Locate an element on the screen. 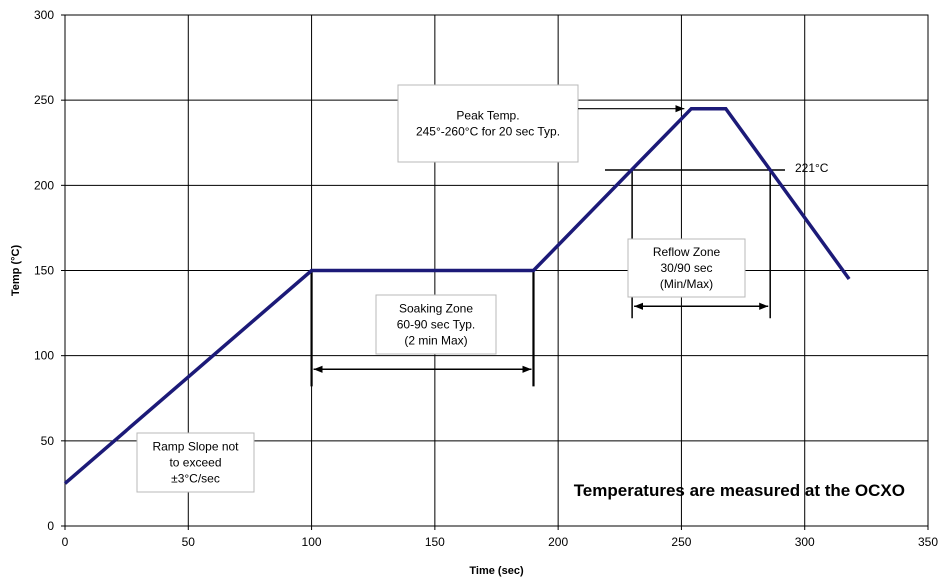 This screenshot has height=579, width=940. x-tick-label: 150 is located at coordinates (435, 542).